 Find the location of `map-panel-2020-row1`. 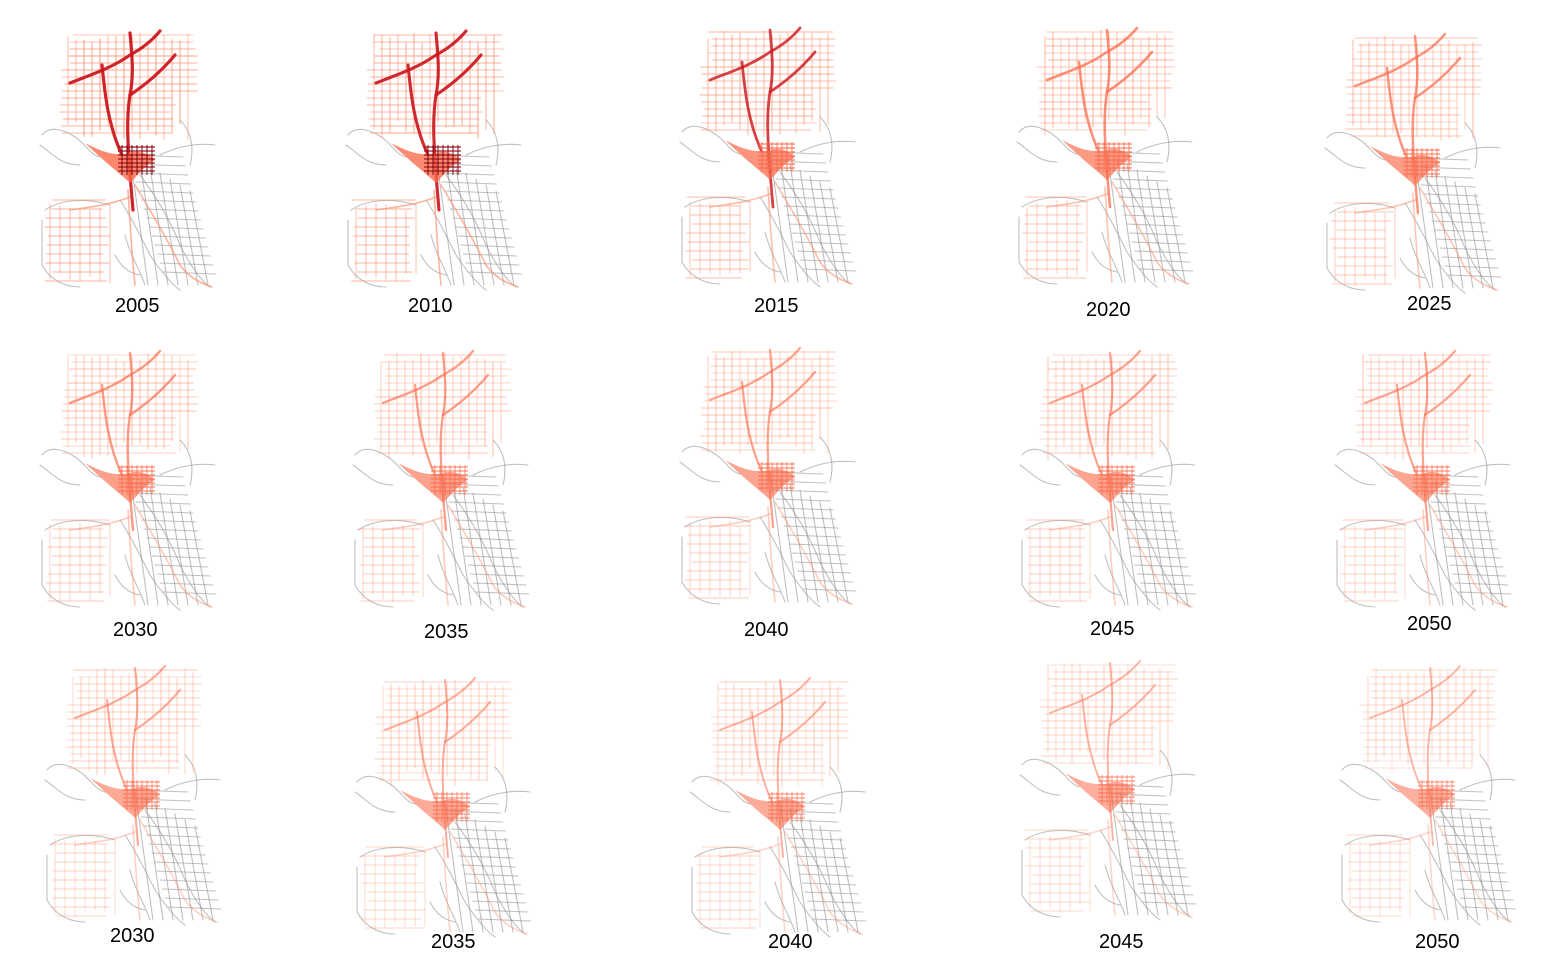

map-panel-2020-row1 is located at coordinates (1117, 172).